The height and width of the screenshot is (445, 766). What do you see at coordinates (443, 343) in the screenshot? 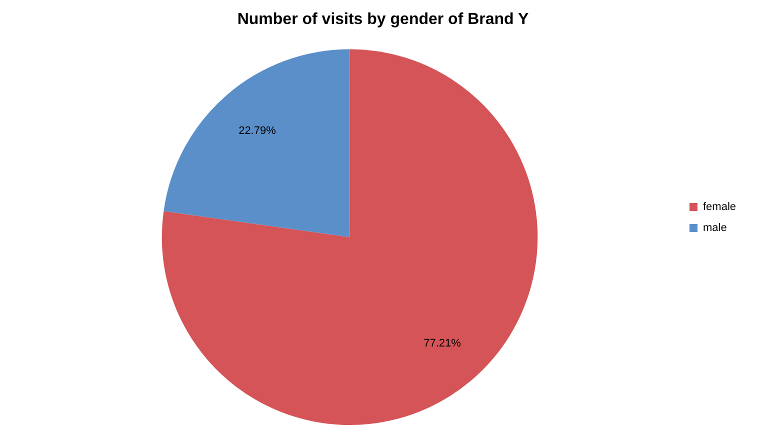
I see `data-label: 77.21%` at bounding box center [443, 343].